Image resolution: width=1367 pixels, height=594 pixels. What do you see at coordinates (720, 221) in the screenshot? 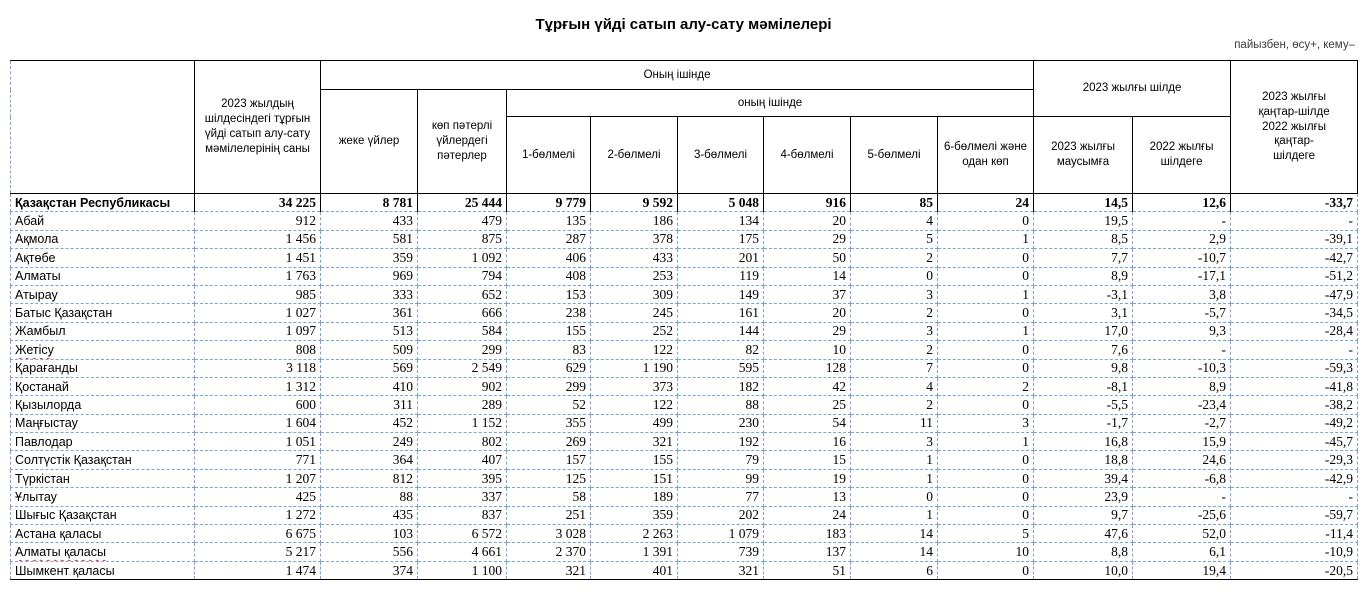
I see `value-cell: 134` at bounding box center [720, 221].